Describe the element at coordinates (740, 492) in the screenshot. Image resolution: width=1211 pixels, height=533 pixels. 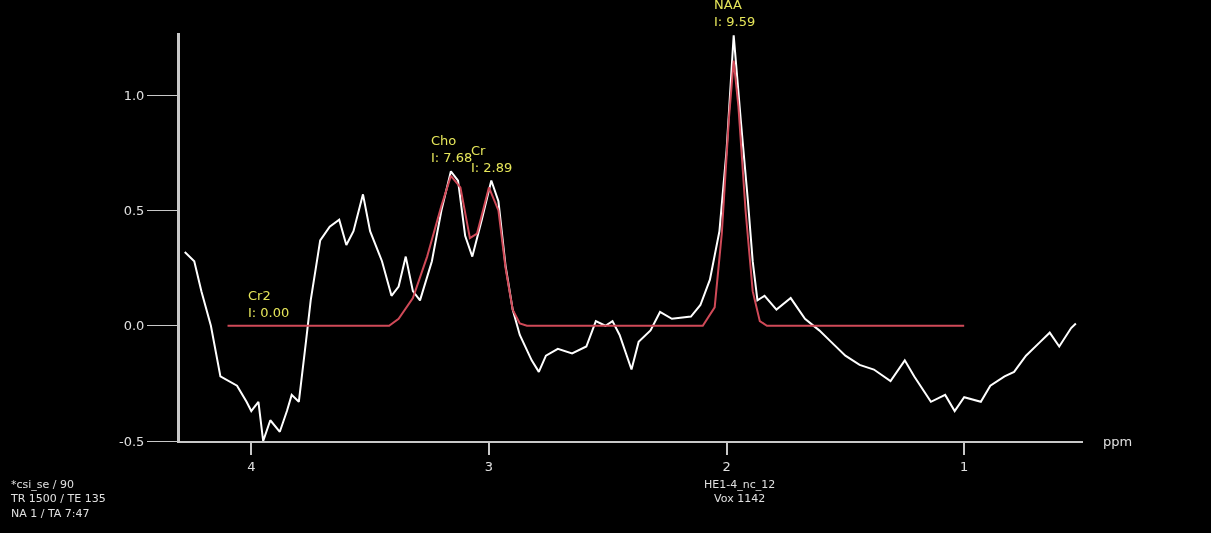
I see `text: HE1-4_nc_12 Vox 1142` at that location.